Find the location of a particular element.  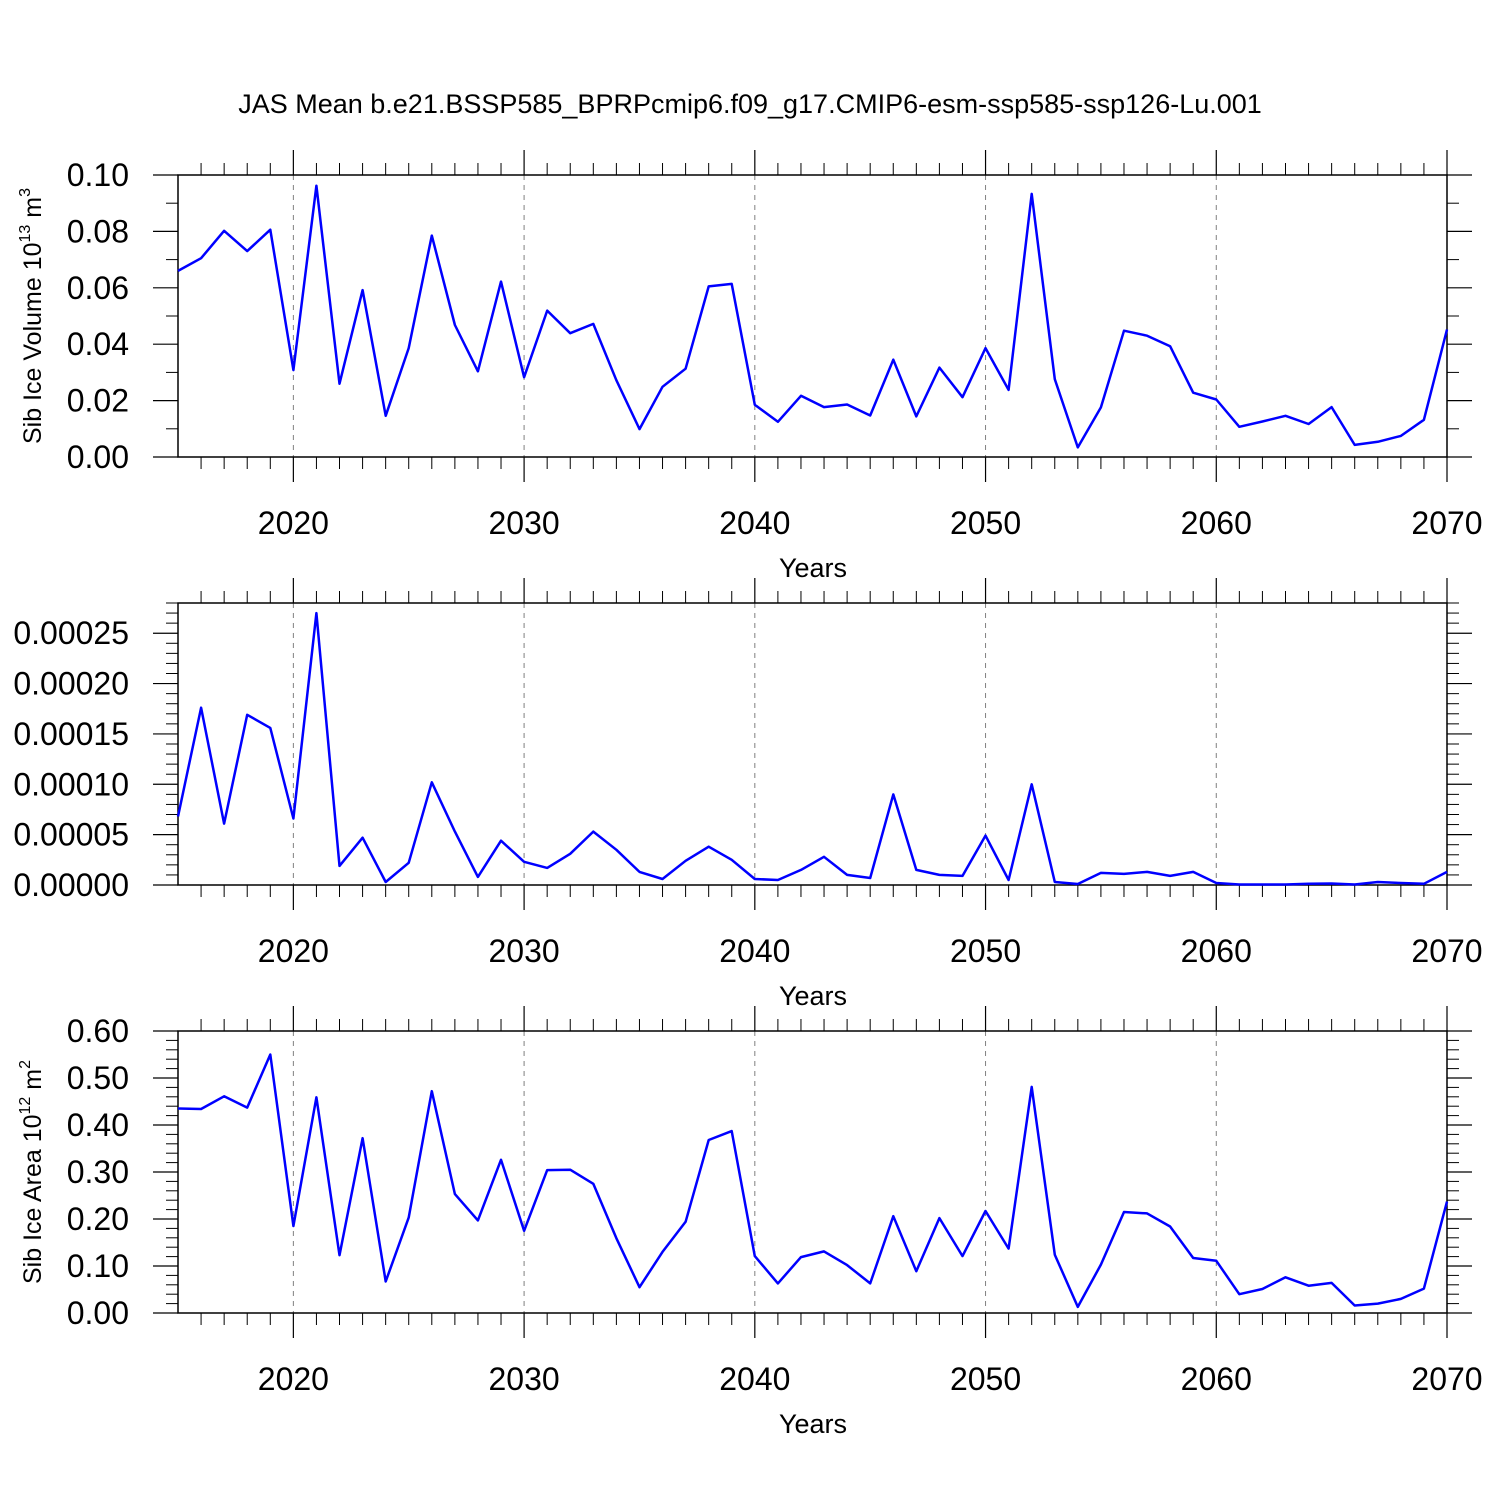

panel-thickness-x-tick-labels: 2020 2030 2040 2050 2060 2070 is located at coordinates (870, 951).